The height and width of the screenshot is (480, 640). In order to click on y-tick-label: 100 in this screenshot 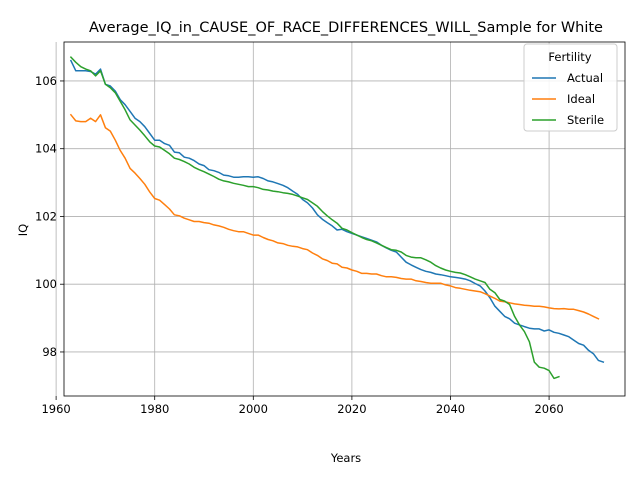, I will do `click(46, 284)`.